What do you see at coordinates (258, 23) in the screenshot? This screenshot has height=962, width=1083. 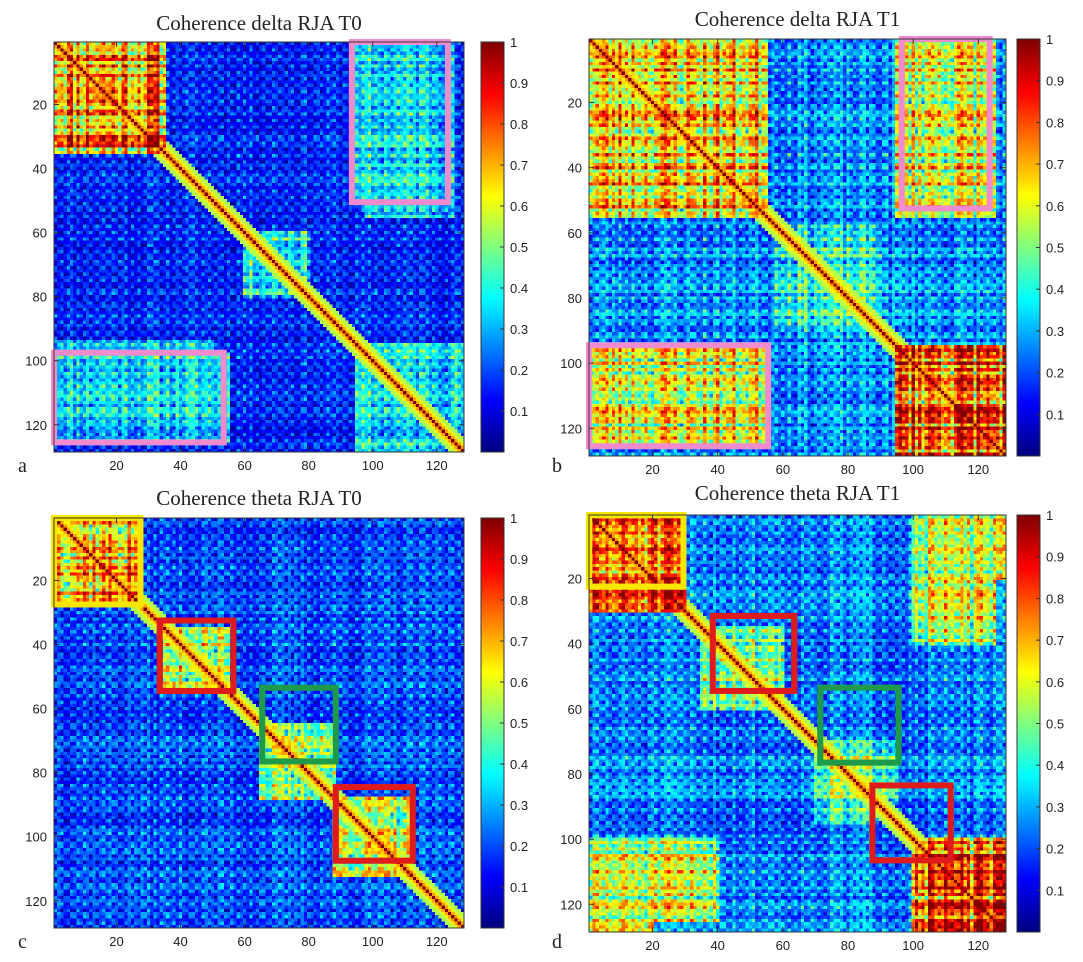 I see `panel-title: Coherence delta RJA T0` at bounding box center [258, 23].